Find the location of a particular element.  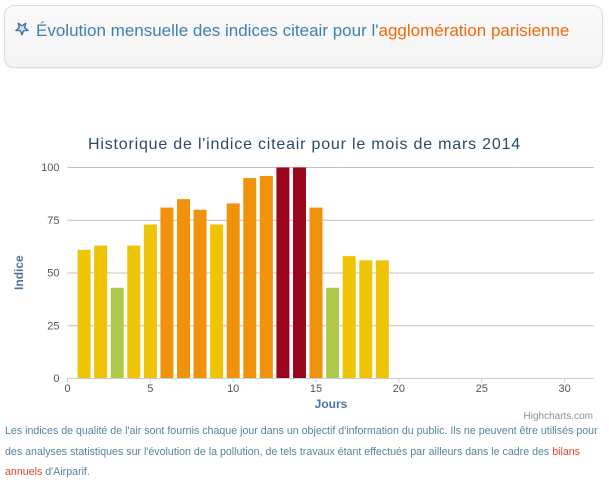

svg-text: 50 is located at coordinates (53, 274).